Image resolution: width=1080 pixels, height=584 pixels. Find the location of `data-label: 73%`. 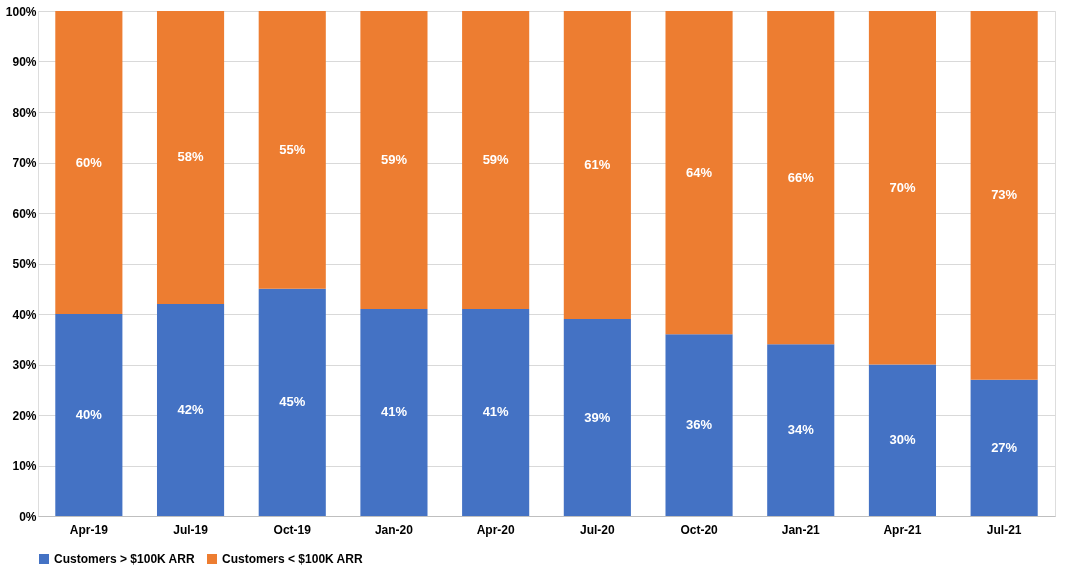

data-label: 73% is located at coordinates (1004, 195).